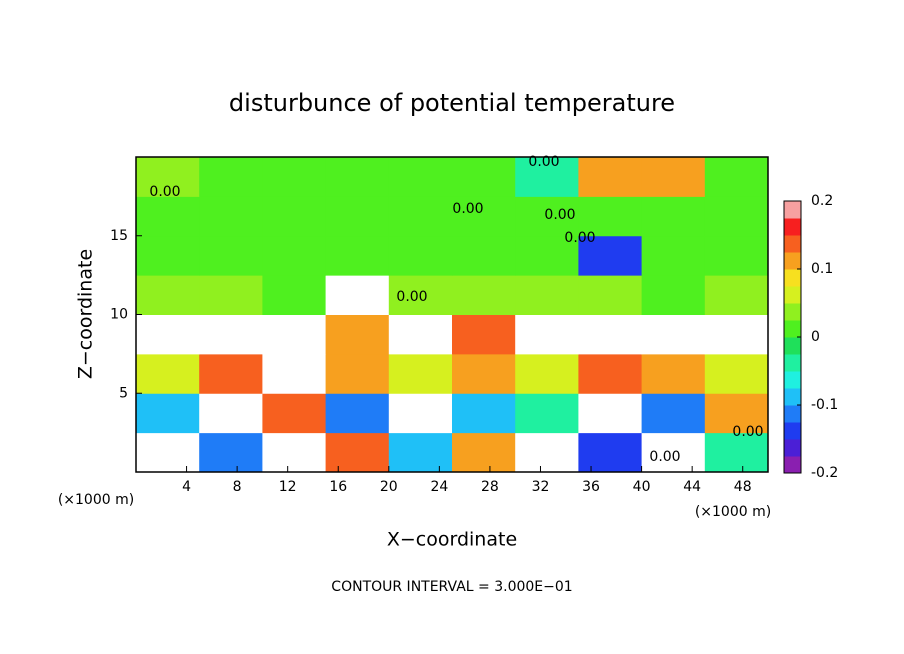 Image resolution: width=904 pixels, height=654 pixels. What do you see at coordinates (119, 236) in the screenshot?
I see `y-tick-label: 15` at bounding box center [119, 236].